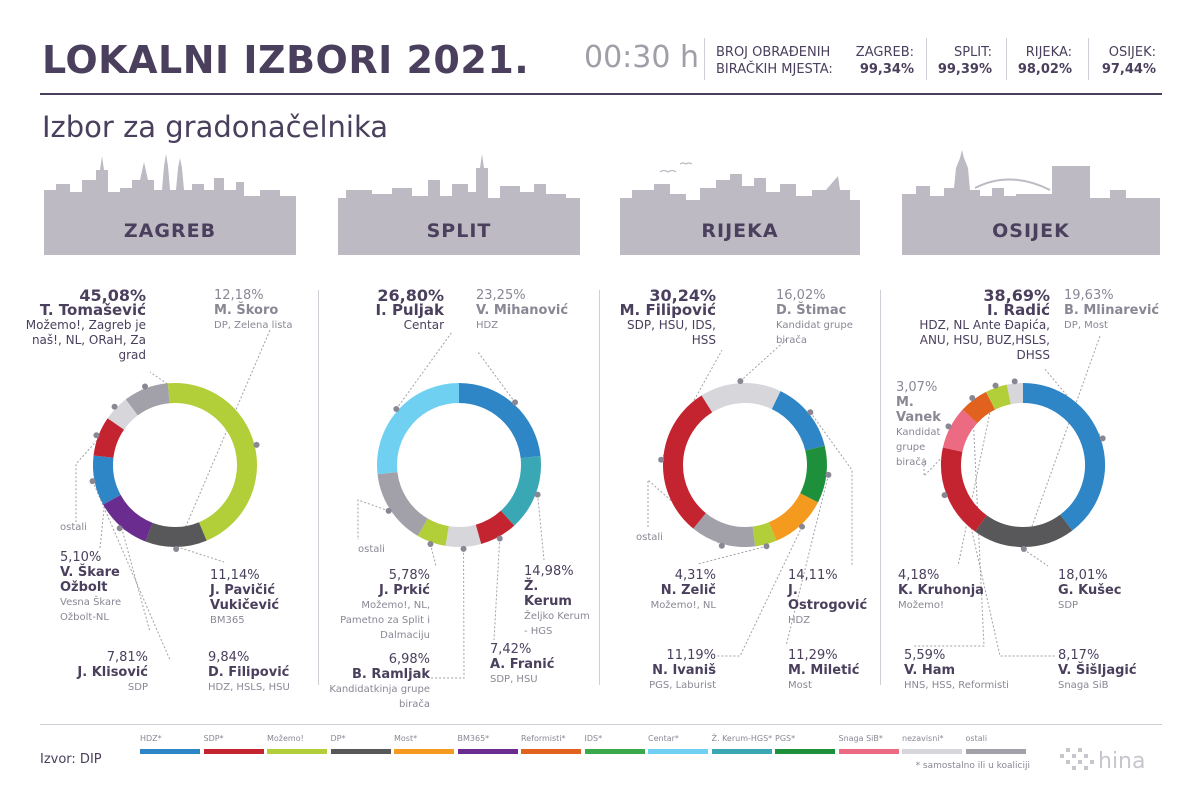 The width and height of the screenshot is (1200, 793). Describe the element at coordinates (925, 655) in the screenshot. I see `slice-value-label: 5,59%` at that location.